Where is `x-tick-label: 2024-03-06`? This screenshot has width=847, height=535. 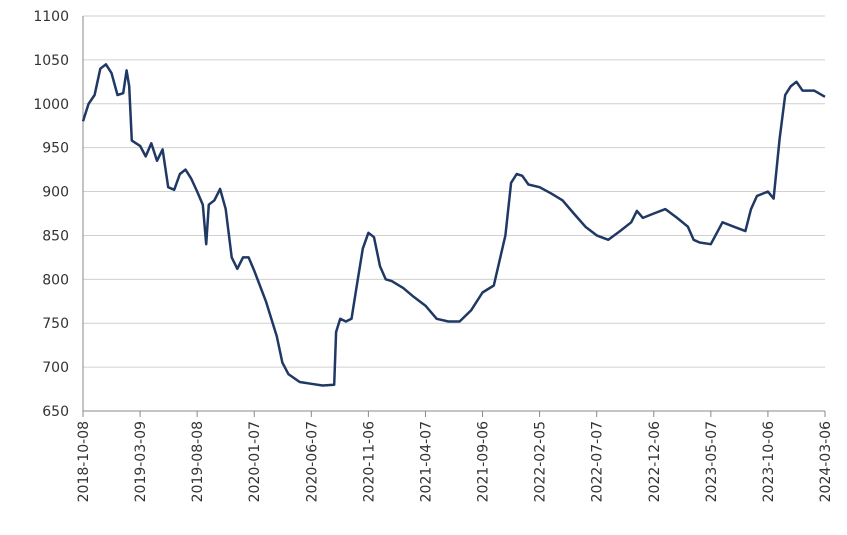
x-tick-label: 2024-03-06 is located at coordinates (826, 461).